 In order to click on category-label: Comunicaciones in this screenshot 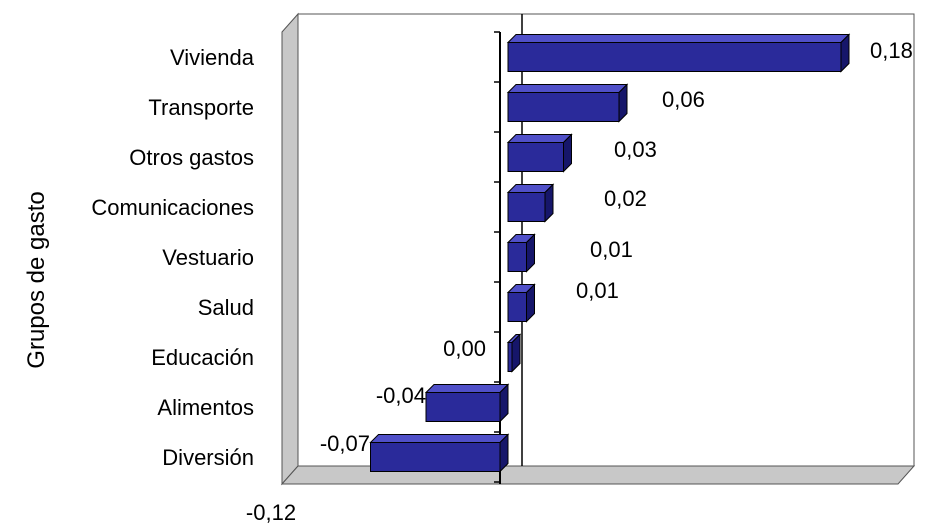, I will do `click(172, 207)`.